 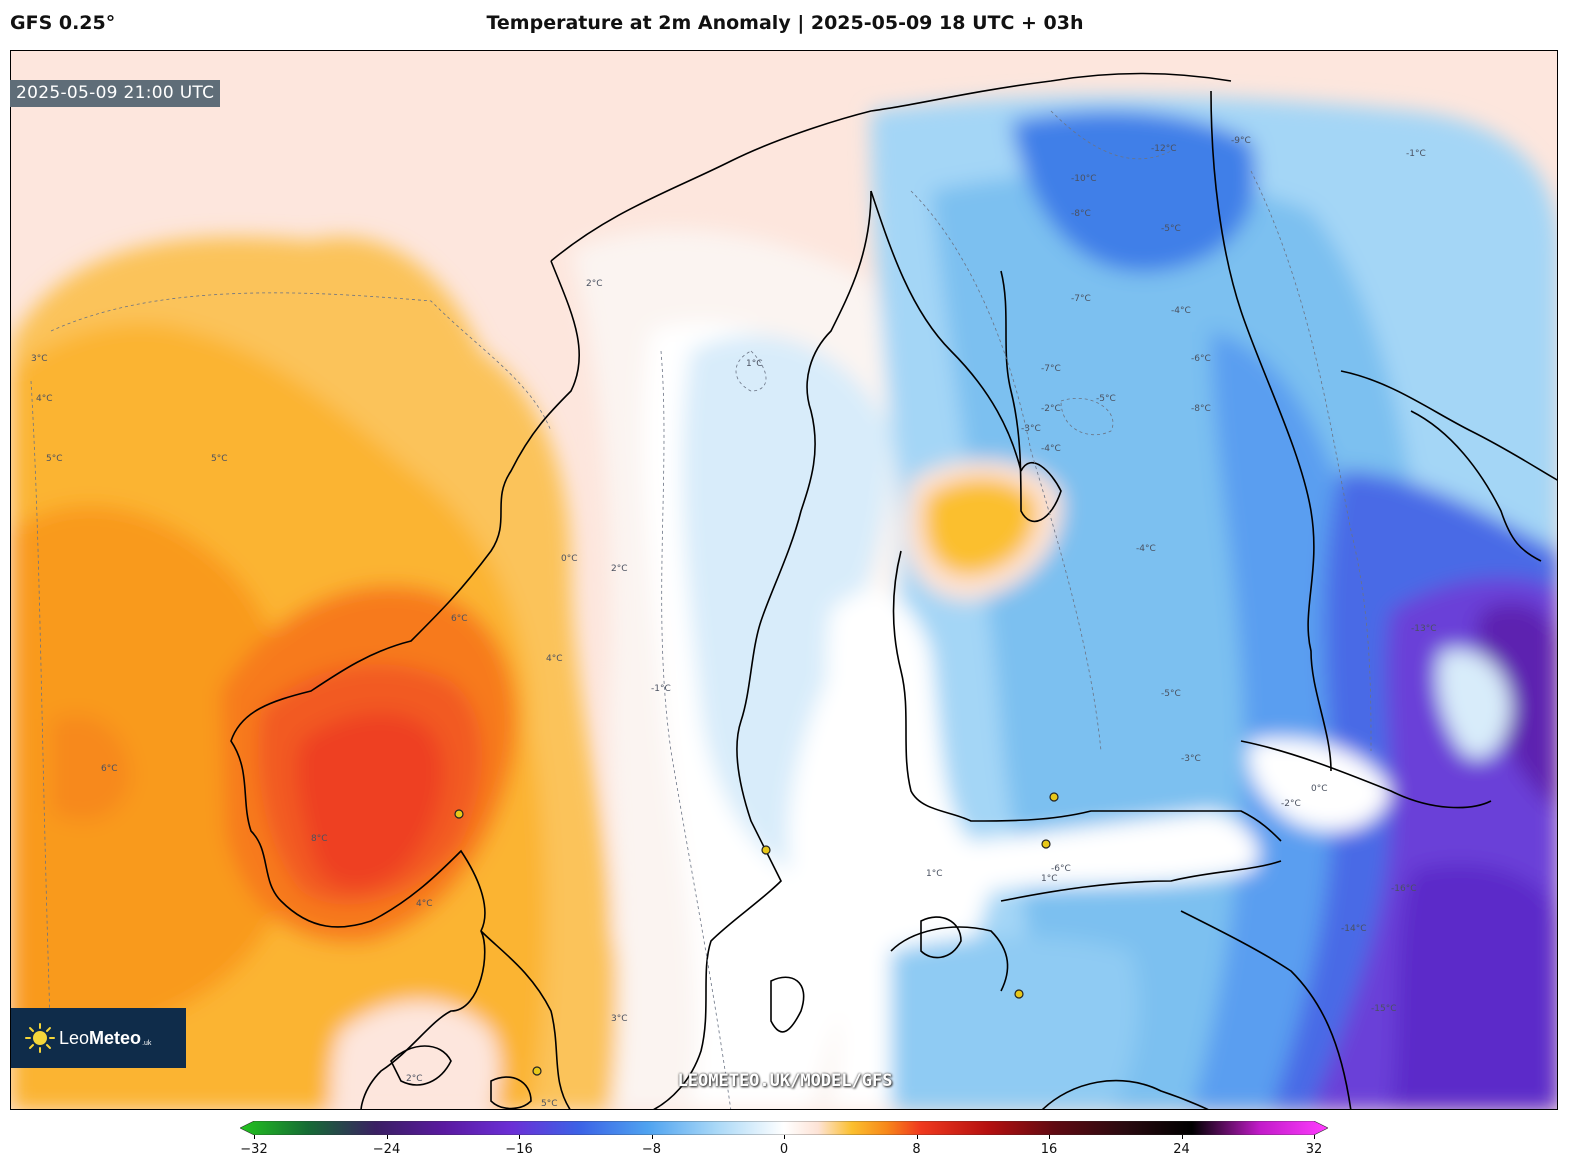 I want to click on city-markers, so click(x=756, y=934).